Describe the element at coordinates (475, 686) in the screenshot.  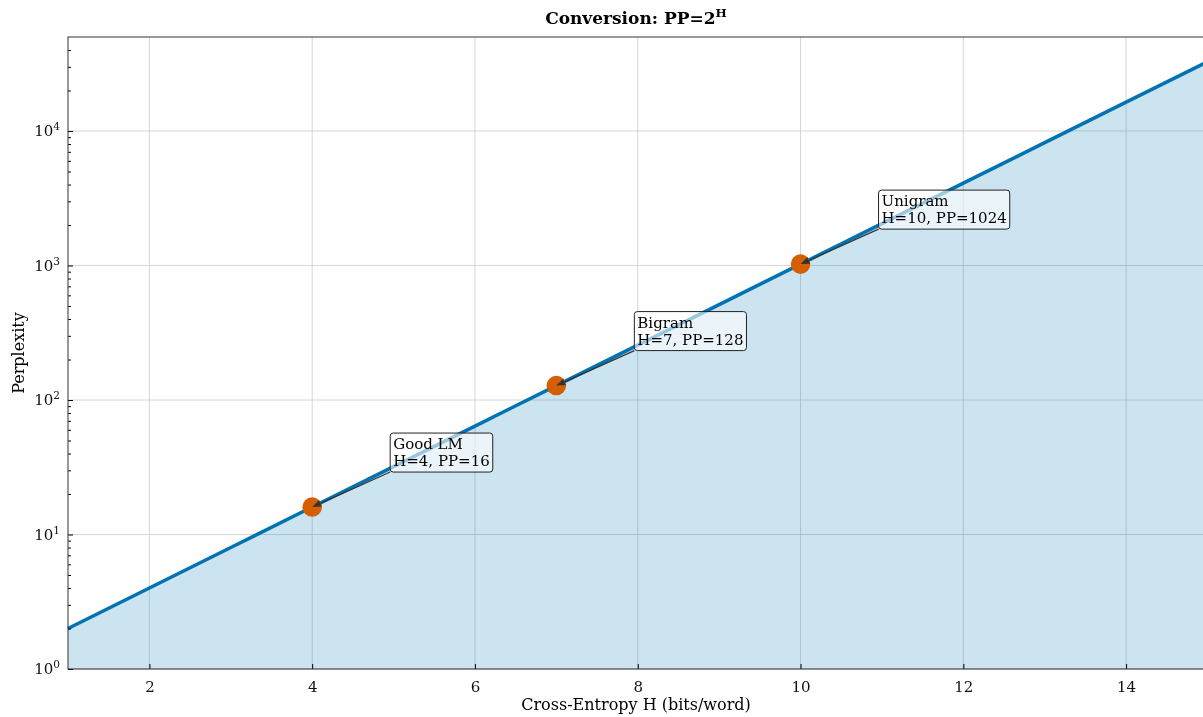
I see `x-tick-label: 6` at that location.